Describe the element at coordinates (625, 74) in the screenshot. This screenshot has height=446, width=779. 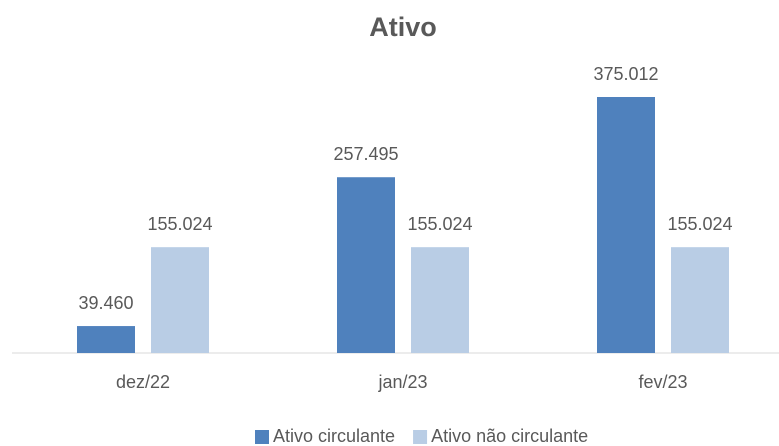
I see `data-label: 375.012` at that location.